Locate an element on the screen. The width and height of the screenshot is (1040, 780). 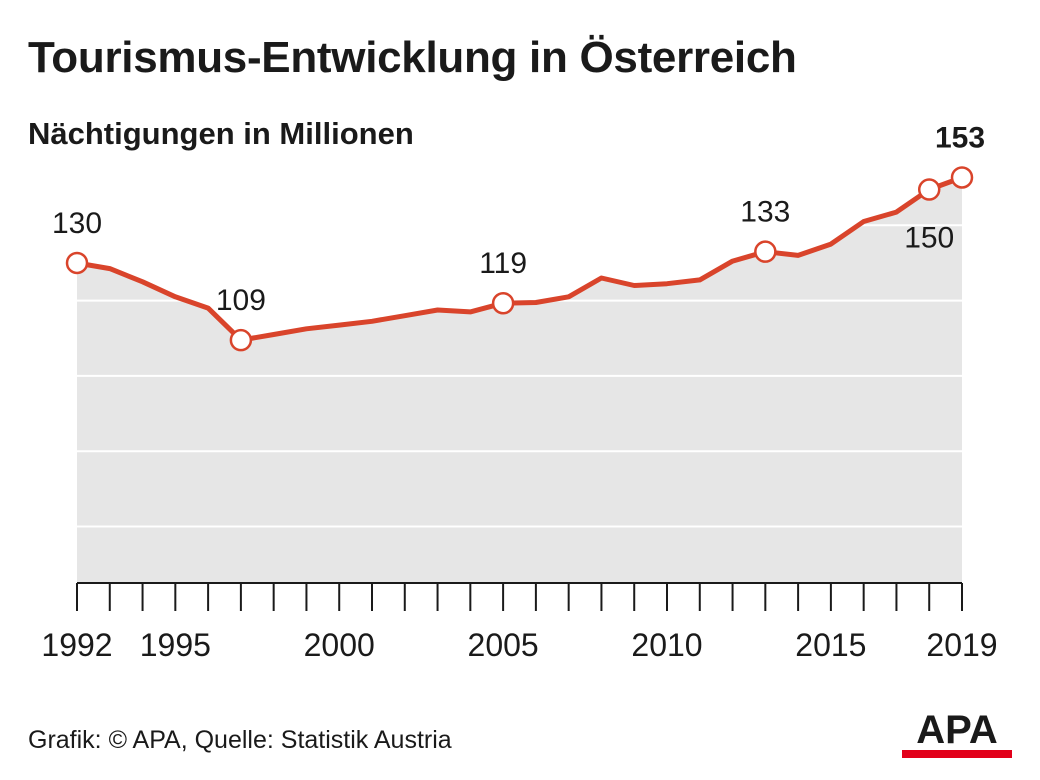
x-tick-label: 2019 is located at coordinates (961, 645).